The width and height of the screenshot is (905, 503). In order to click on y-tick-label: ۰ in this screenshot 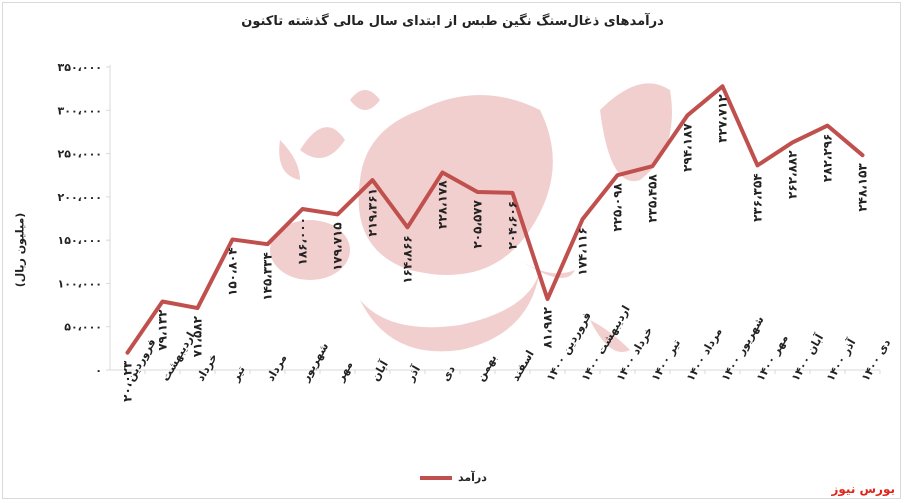, I will do `click(98, 370)`.